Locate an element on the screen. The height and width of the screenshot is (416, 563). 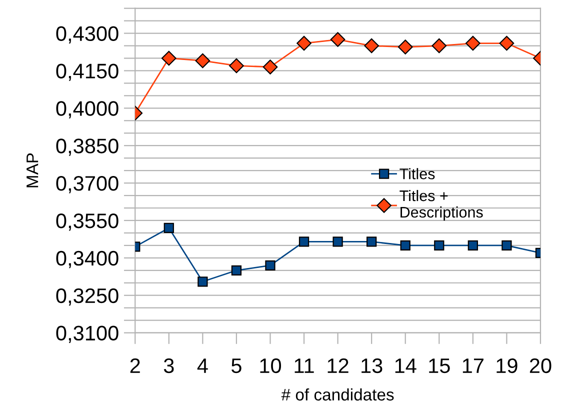
x-tick-label: 4 is located at coordinates (202, 365).